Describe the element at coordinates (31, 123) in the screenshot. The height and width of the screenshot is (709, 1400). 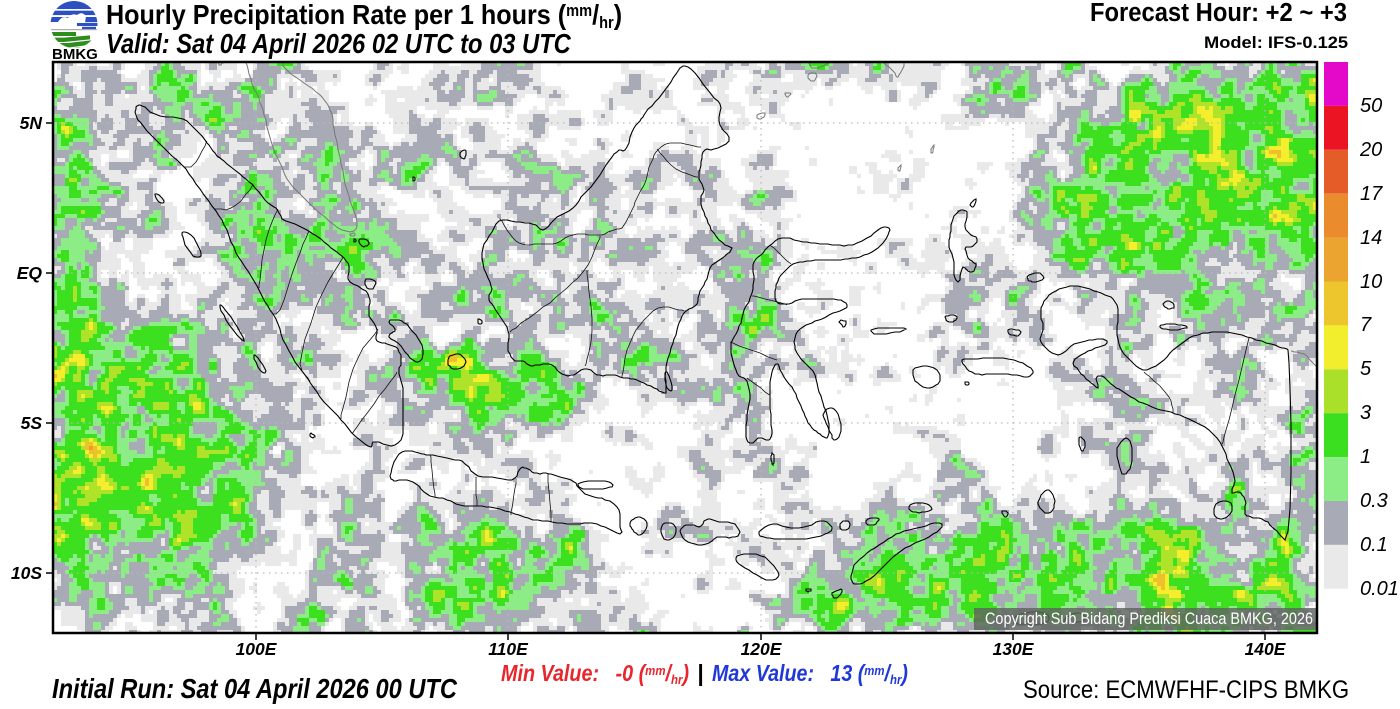
I see `svg-text: 5N` at that location.